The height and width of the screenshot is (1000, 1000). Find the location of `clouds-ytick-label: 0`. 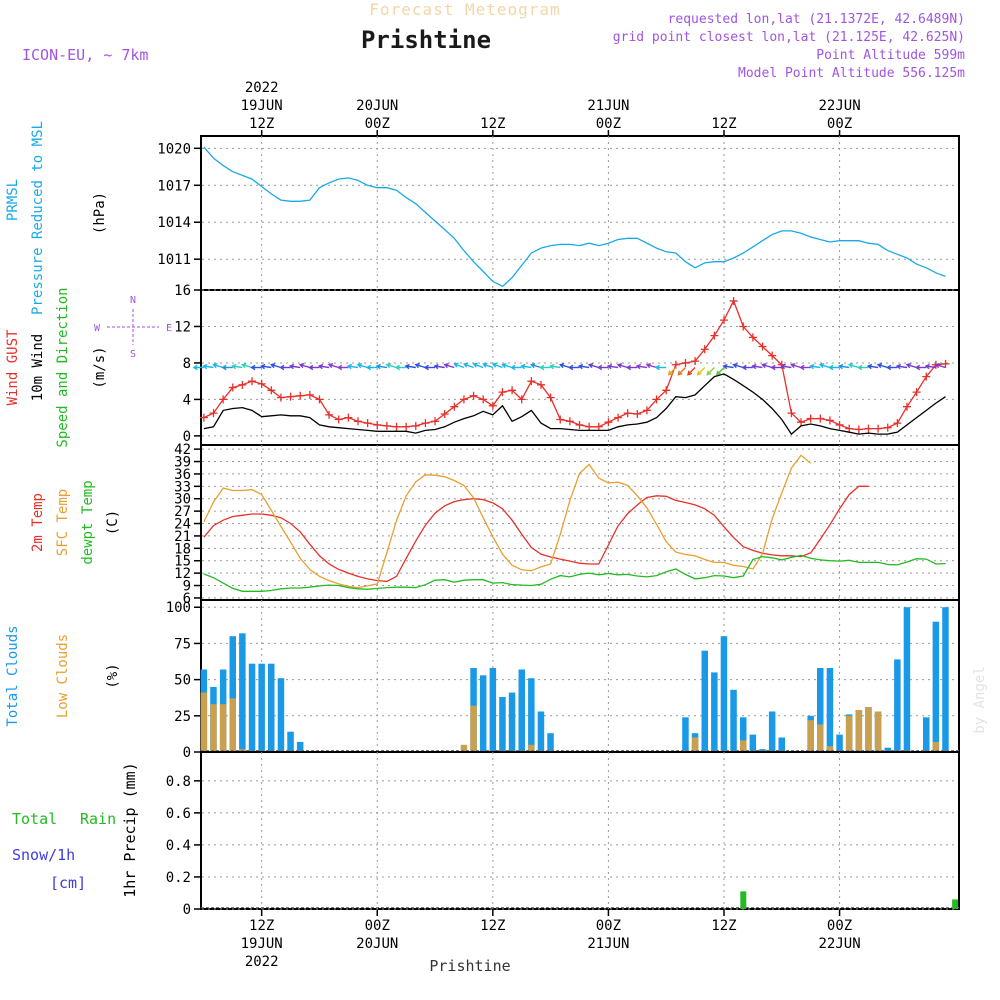

clouds-ytick-label: 0 is located at coordinates (187, 753).